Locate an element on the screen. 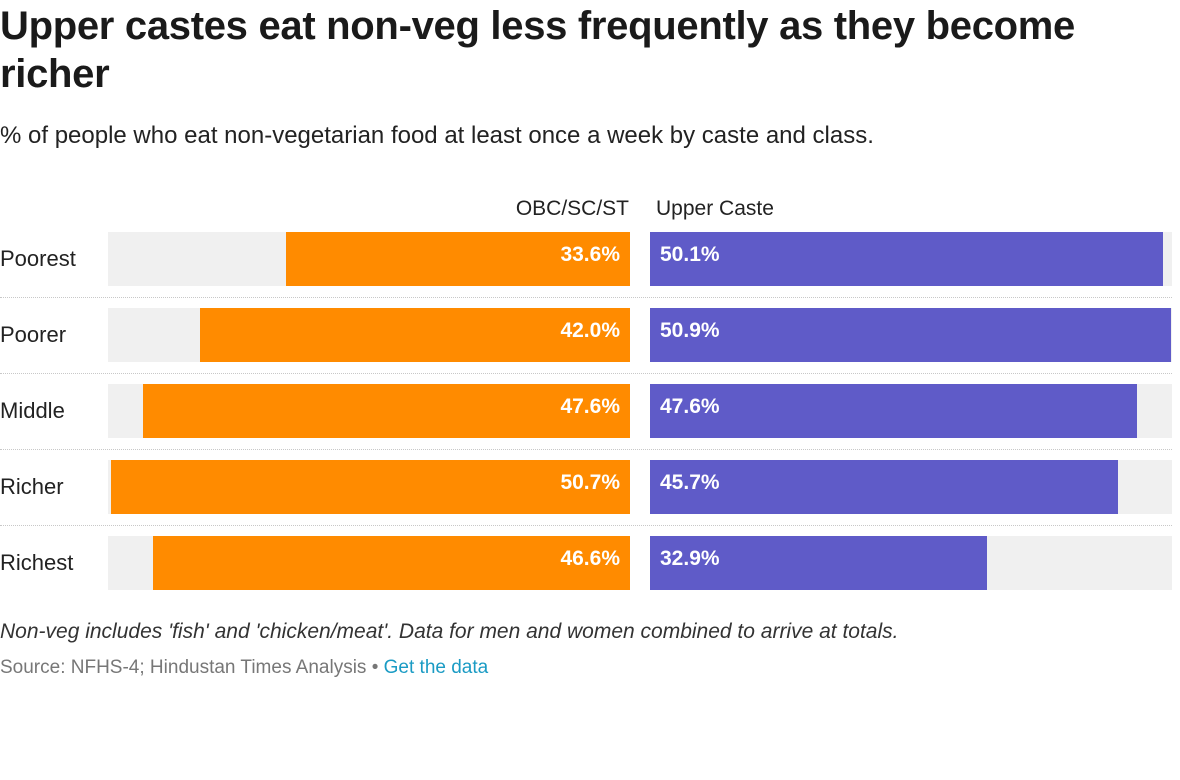  data-label-upper-caste: 45.7% is located at coordinates (690, 482).